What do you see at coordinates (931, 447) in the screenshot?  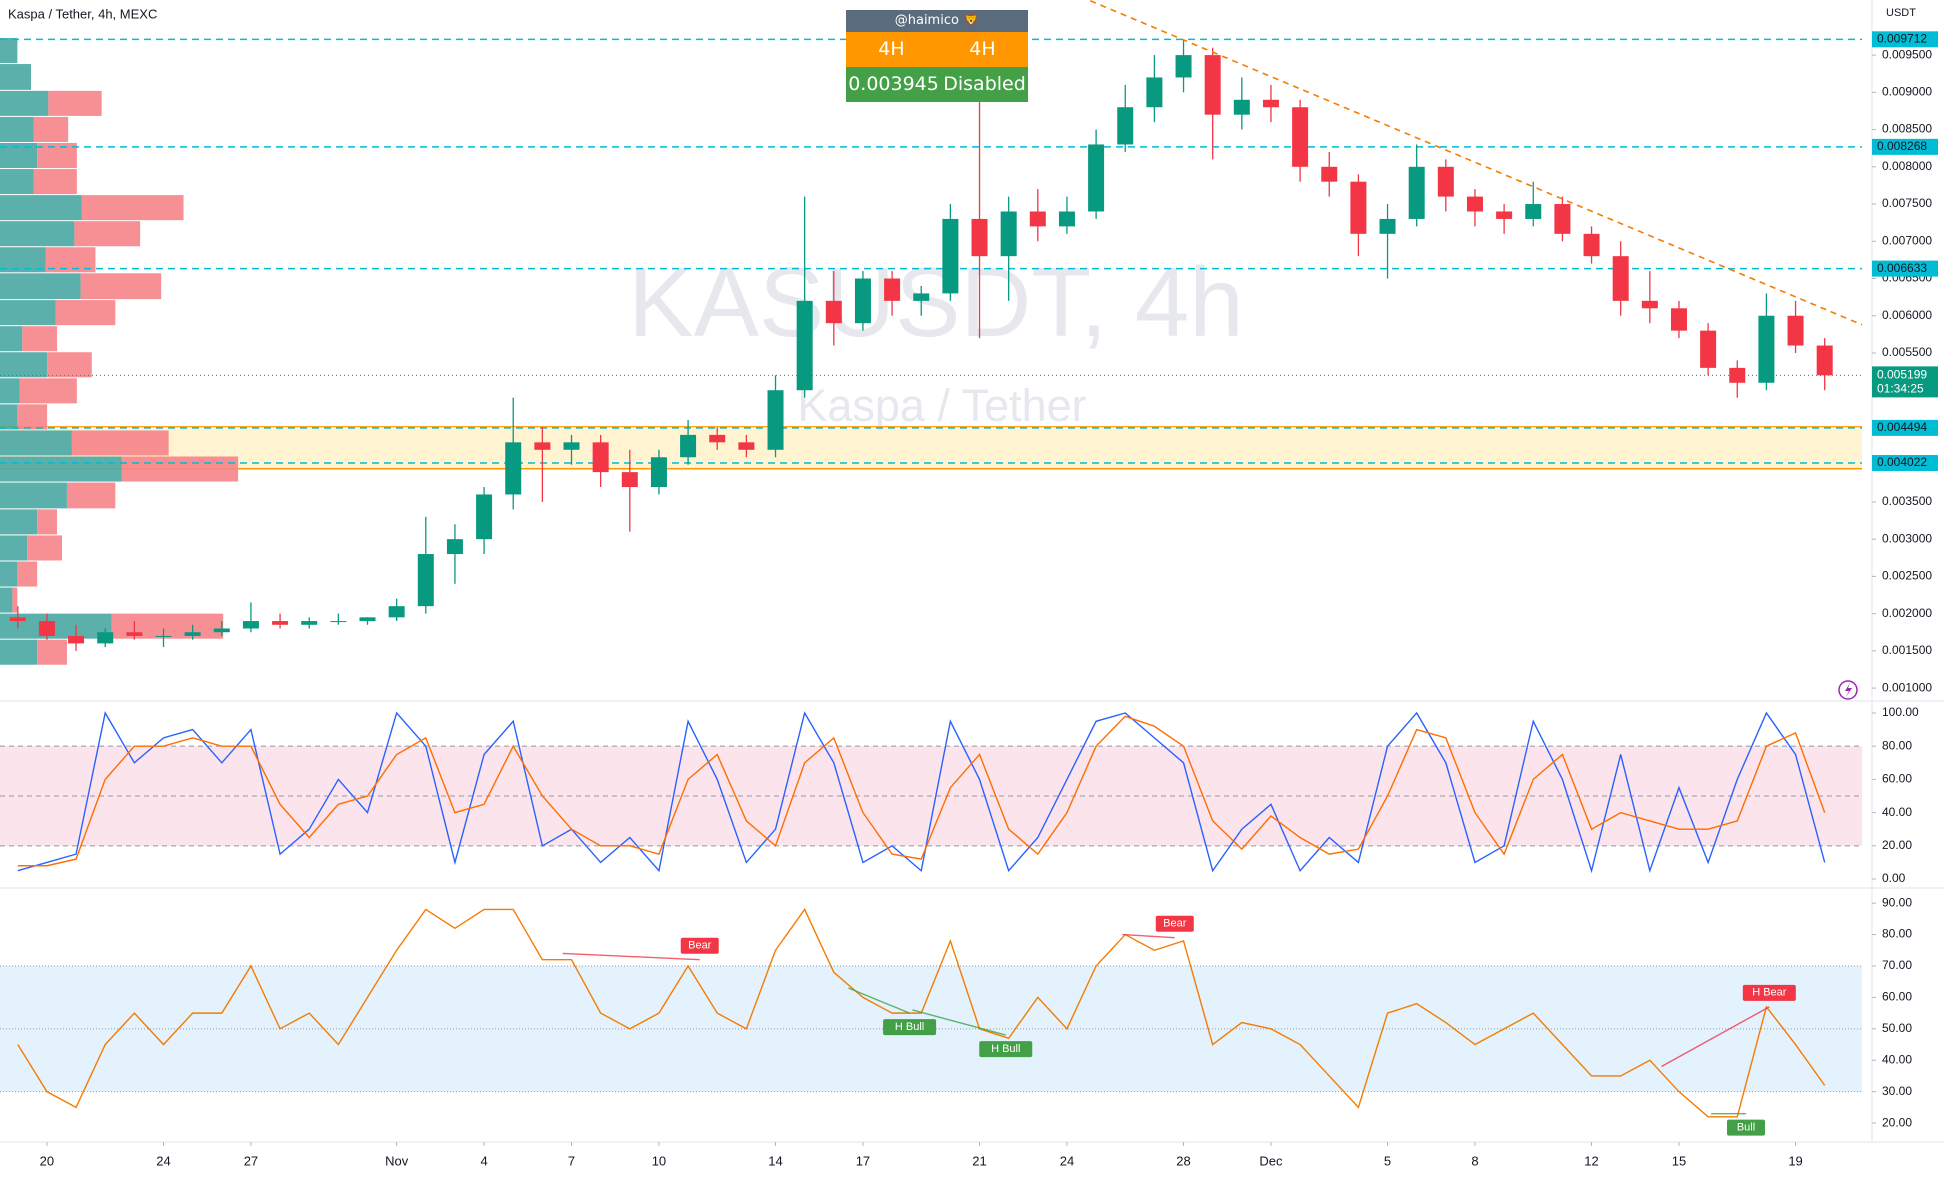 I see `support-zone` at bounding box center [931, 447].